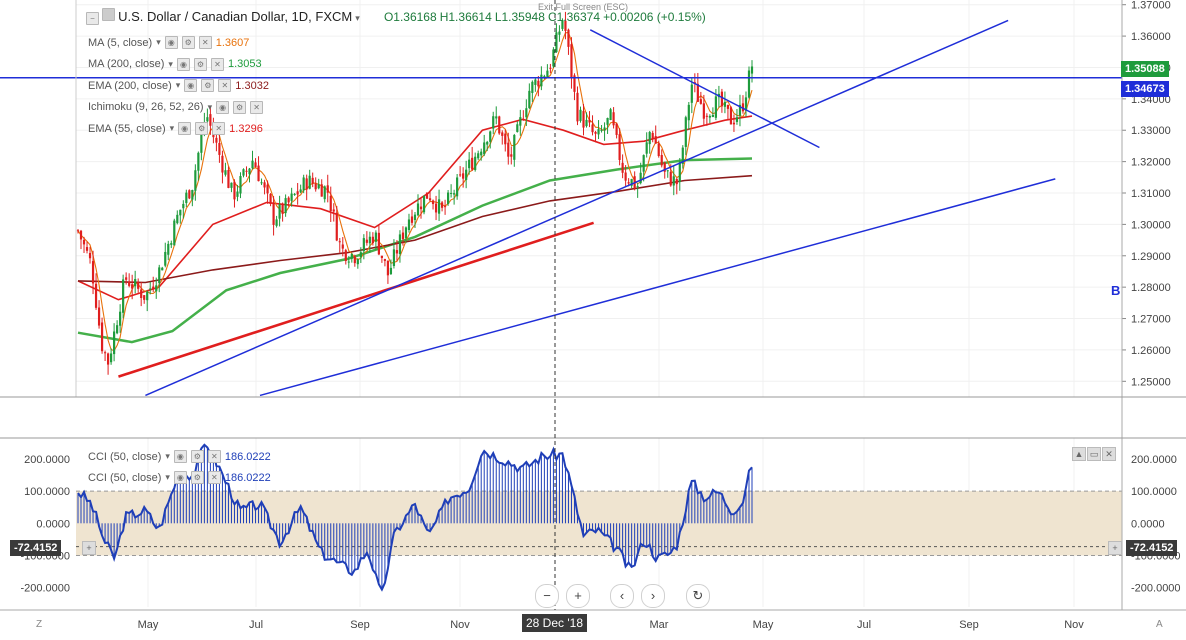 This screenshot has width=1186, height=640. Describe the element at coordinates (659, 625) in the screenshot. I see `time-tick-label: Mar` at that location.